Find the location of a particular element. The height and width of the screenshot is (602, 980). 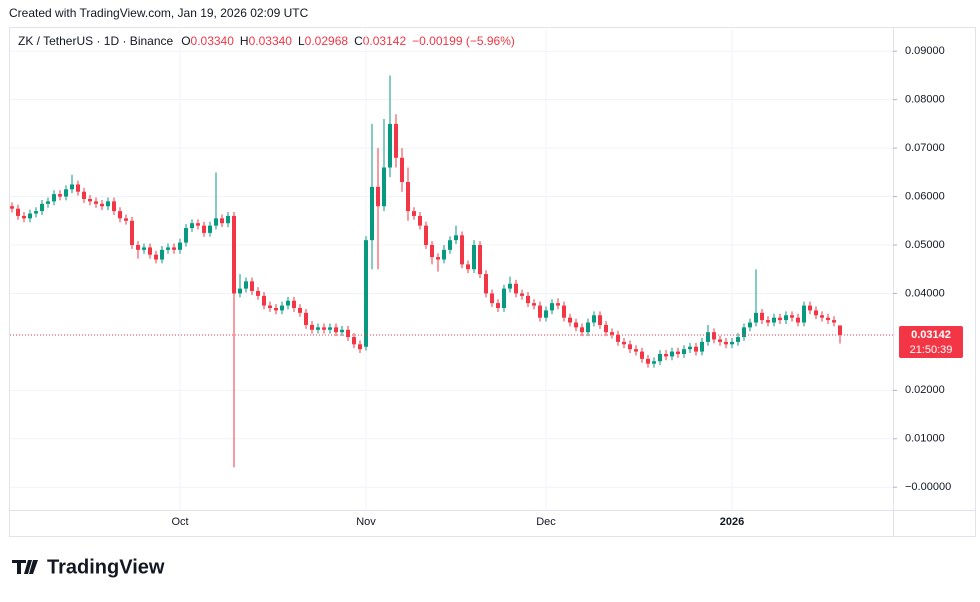

ohlc-label: L is located at coordinates (301, 41).